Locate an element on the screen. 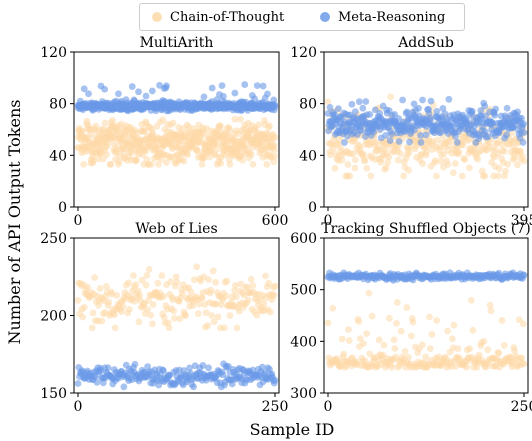 This screenshot has width=532, height=441. y-tick-label: 400 is located at coordinates (303, 342).